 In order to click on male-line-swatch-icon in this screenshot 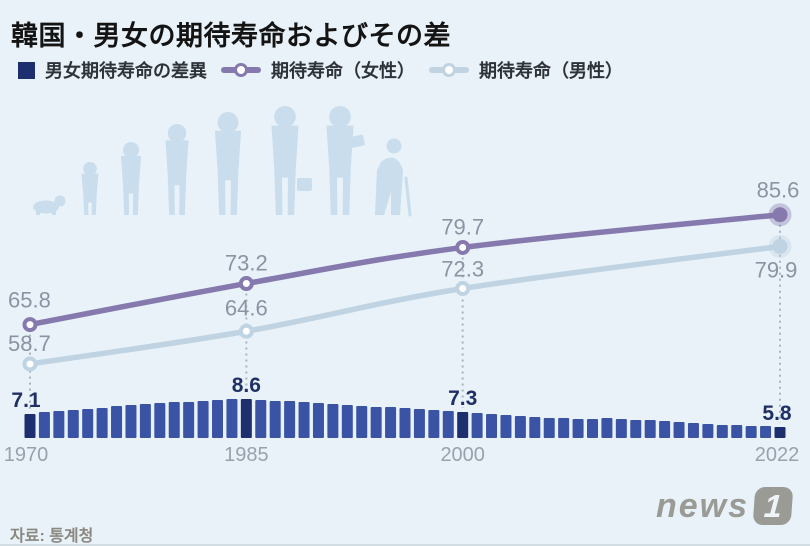, I will do `click(449, 70)`.